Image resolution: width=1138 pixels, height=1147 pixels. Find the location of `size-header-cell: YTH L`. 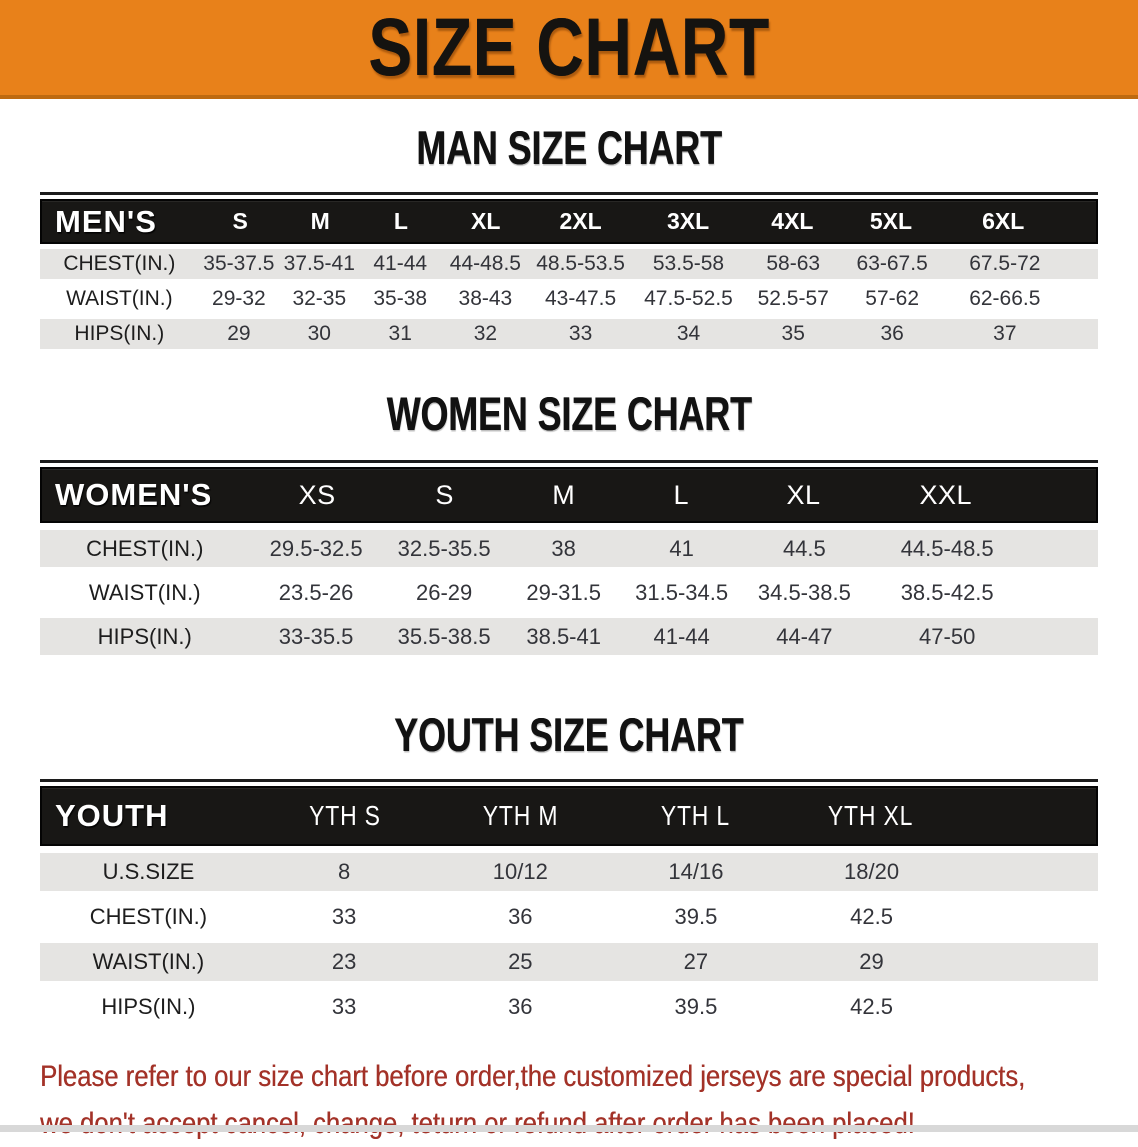

size-header-cell: YTH L is located at coordinates (695, 815).